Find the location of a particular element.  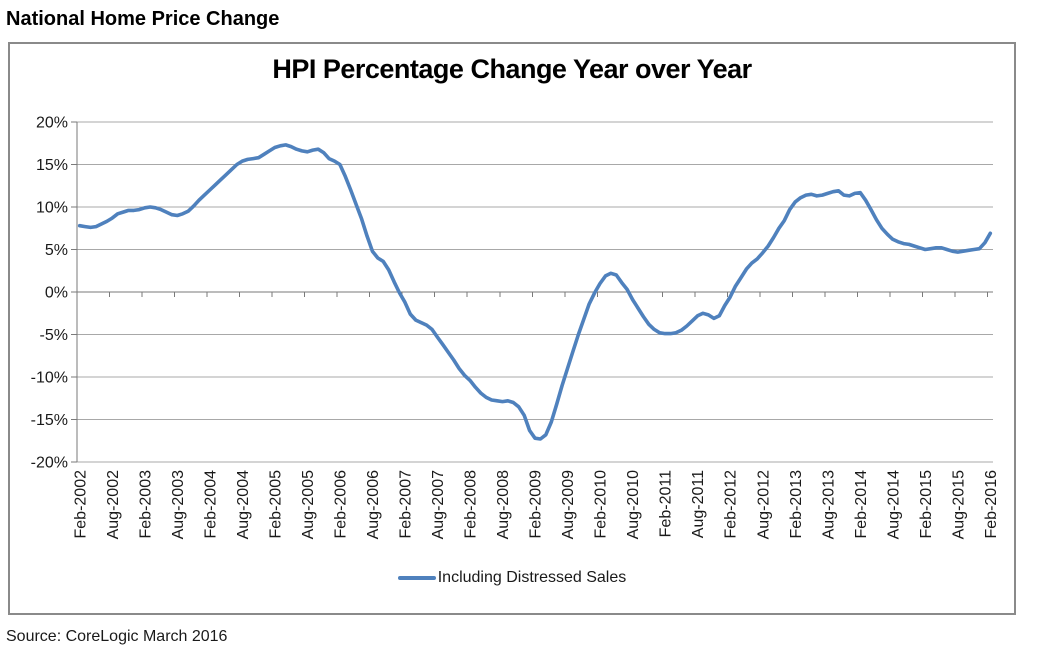

x-tick-label: Feb-2011 is located at coordinates (666, 503).